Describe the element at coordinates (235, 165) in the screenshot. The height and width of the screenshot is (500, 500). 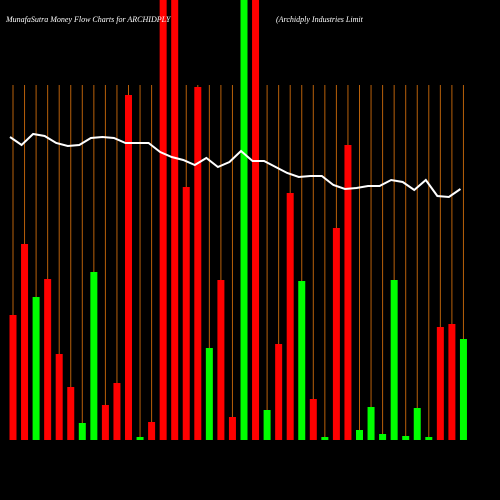
I see `flow-line` at that location.